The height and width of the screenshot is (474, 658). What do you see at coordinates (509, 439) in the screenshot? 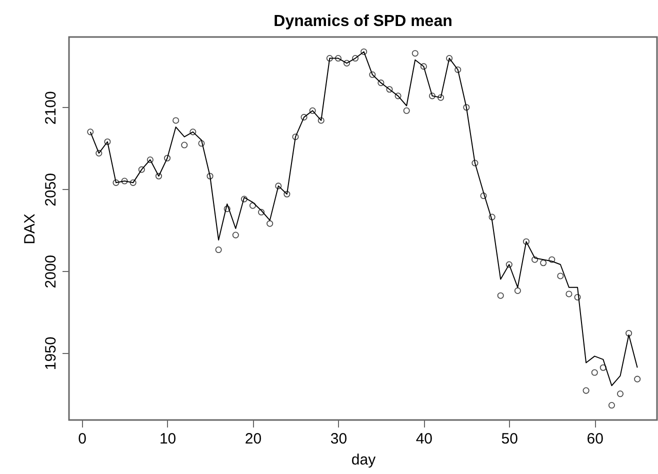
I see `x-tick-label: 50` at bounding box center [509, 439].